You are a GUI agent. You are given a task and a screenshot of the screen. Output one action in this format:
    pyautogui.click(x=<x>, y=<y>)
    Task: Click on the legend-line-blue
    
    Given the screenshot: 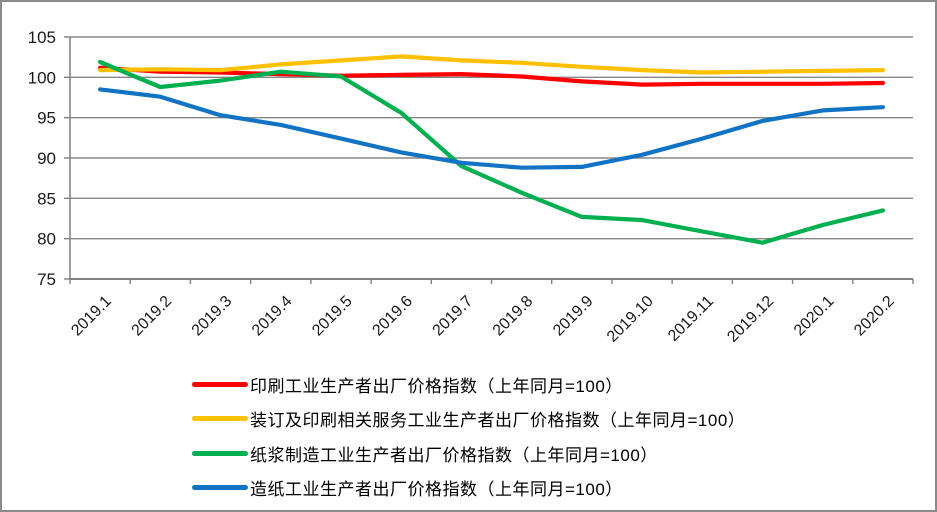 What is the action you would take?
    pyautogui.click(x=220, y=488)
    